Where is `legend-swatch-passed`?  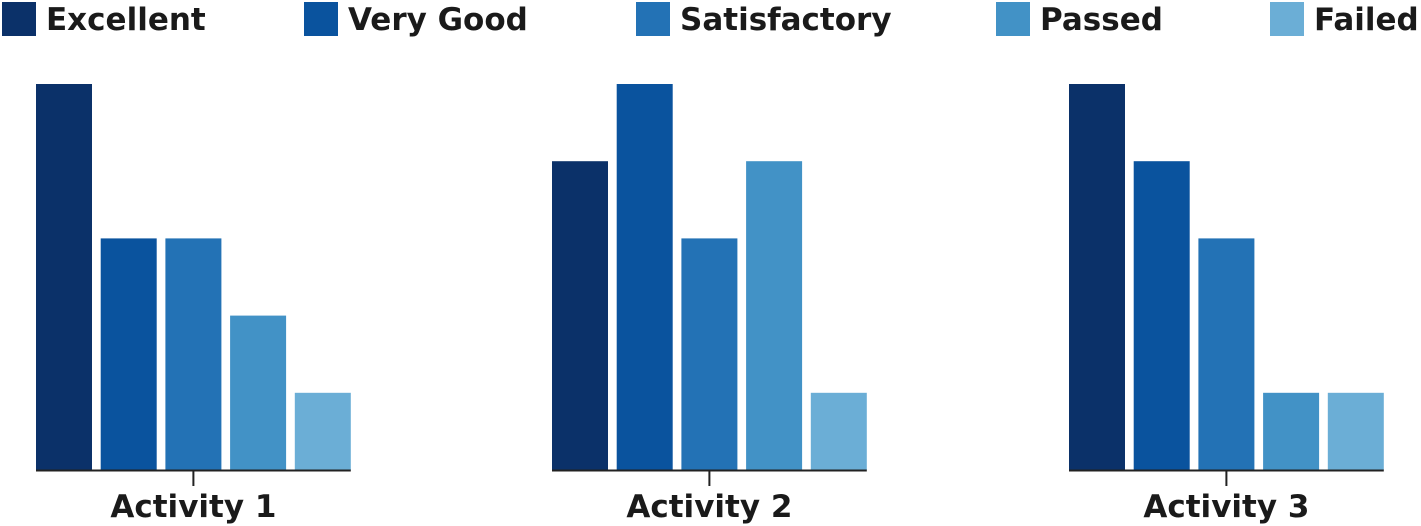 legend-swatch-passed is located at coordinates (1013, 19).